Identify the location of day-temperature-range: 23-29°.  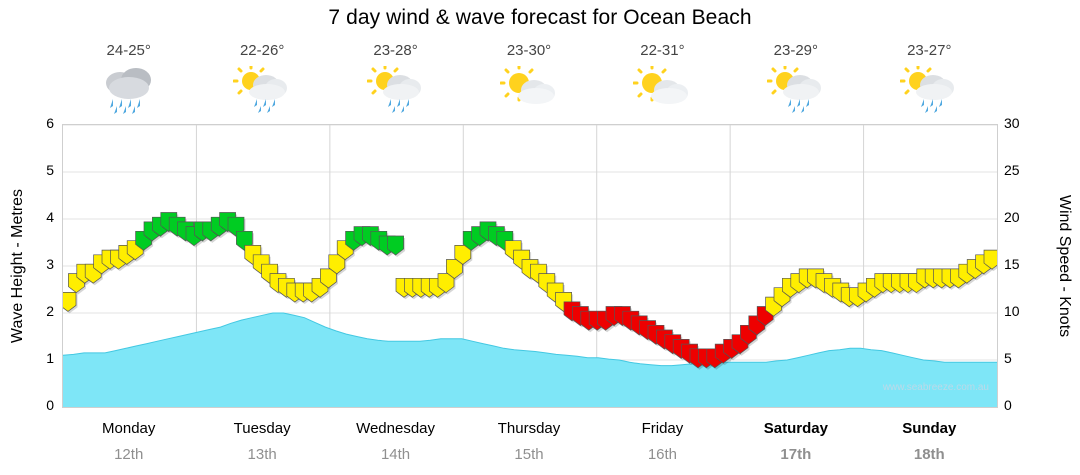
(796, 50).